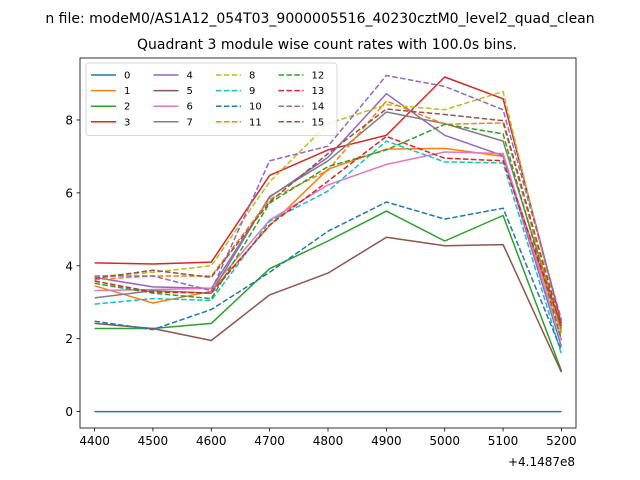 The height and width of the screenshot is (480, 640). What do you see at coordinates (541, 462) in the screenshot?
I see `x-offset-label: +4.1487e8` at bounding box center [541, 462].